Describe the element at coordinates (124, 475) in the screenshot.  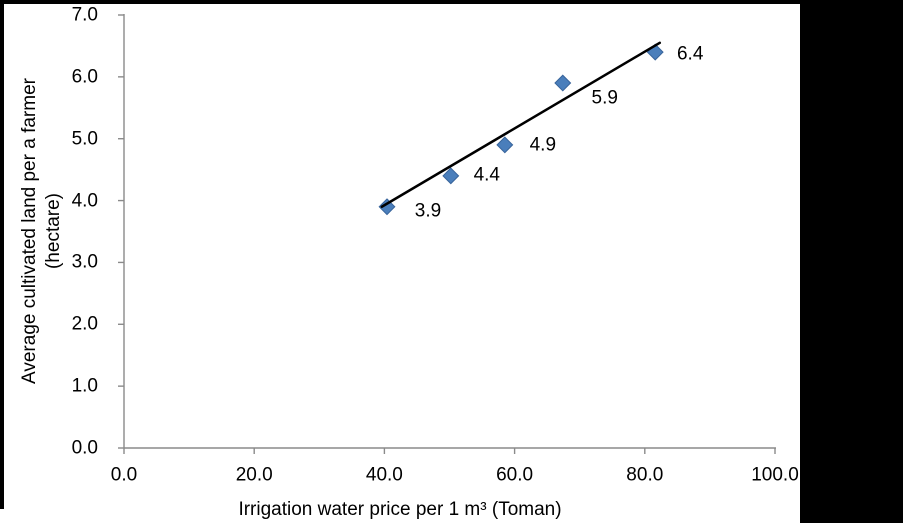
I see `x-tick-label: 0.0` at that location.